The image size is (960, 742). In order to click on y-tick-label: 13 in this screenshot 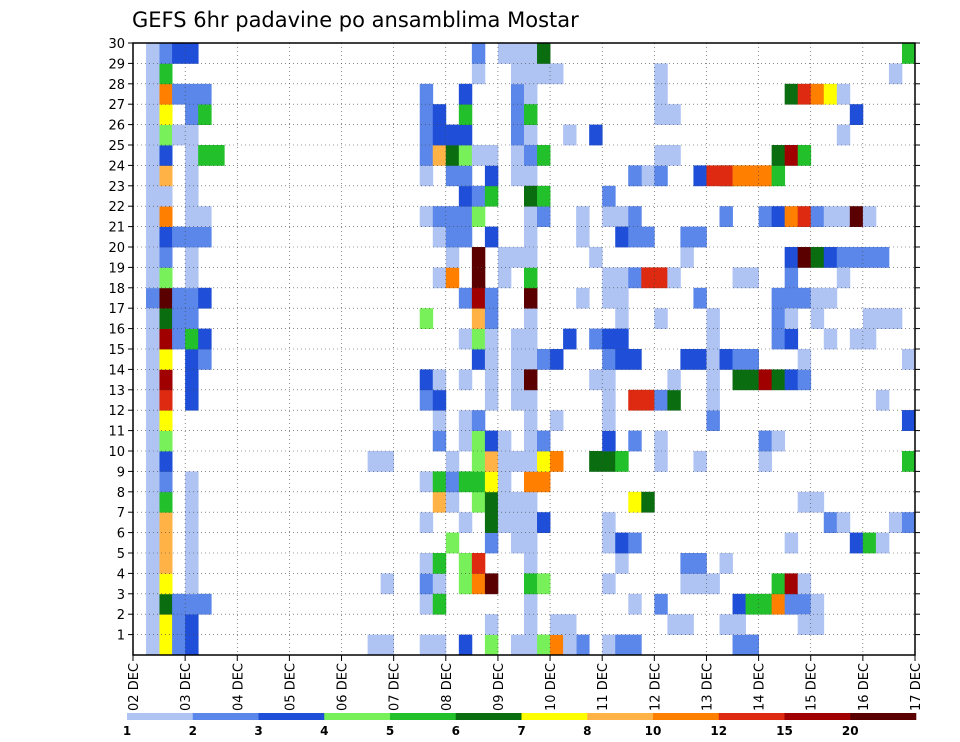, I will do `click(116, 391)`.